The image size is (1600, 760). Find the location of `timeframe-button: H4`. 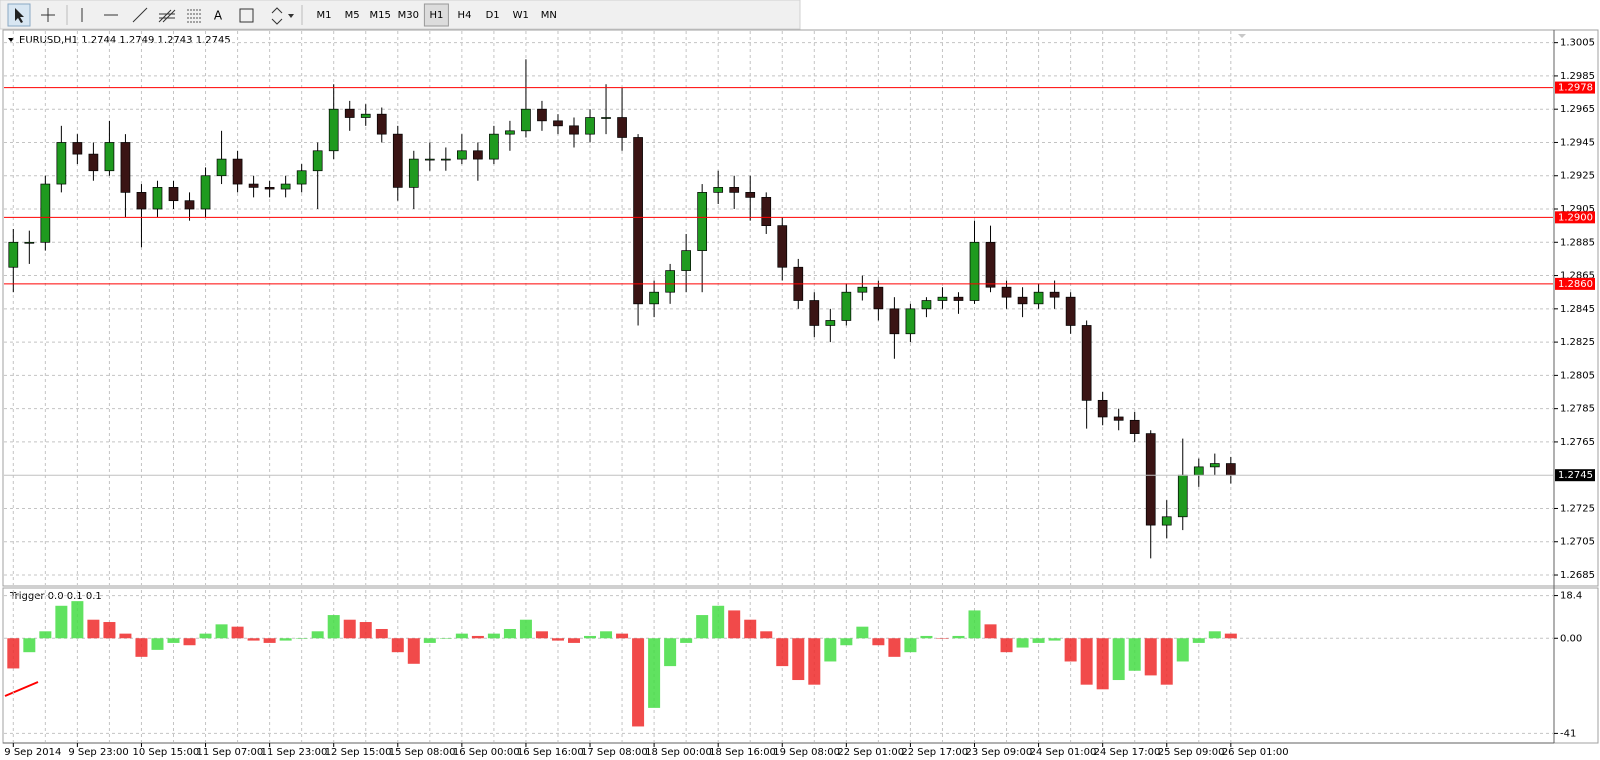

timeframe-button: H4 is located at coordinates (465, 15).